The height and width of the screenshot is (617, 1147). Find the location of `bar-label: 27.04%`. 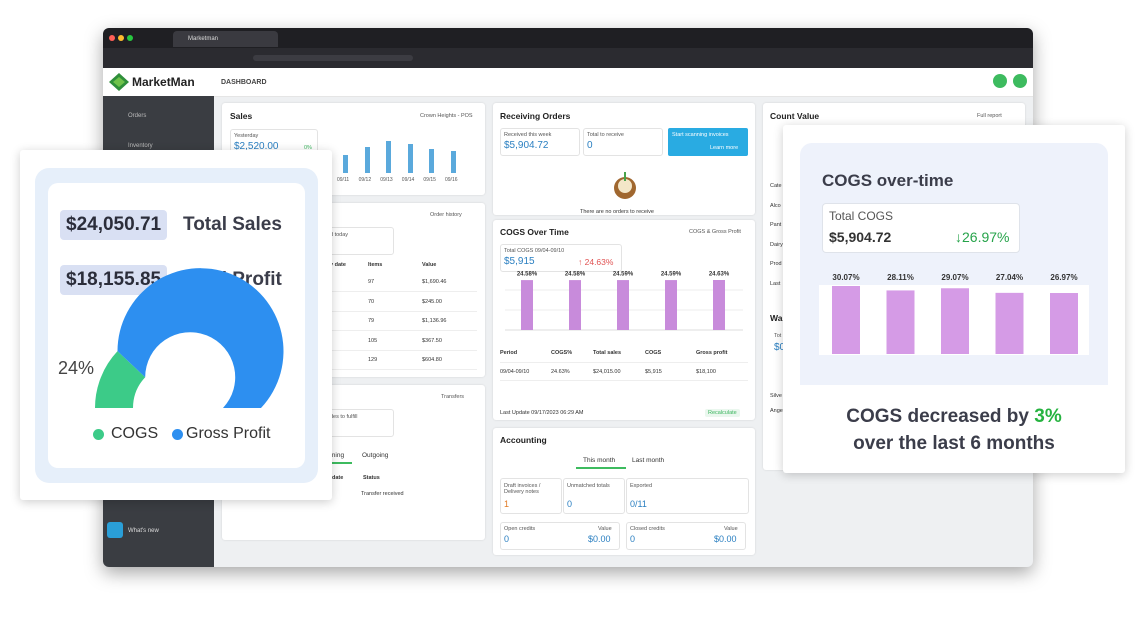

bar-label: 27.04% is located at coordinates (1009, 277).